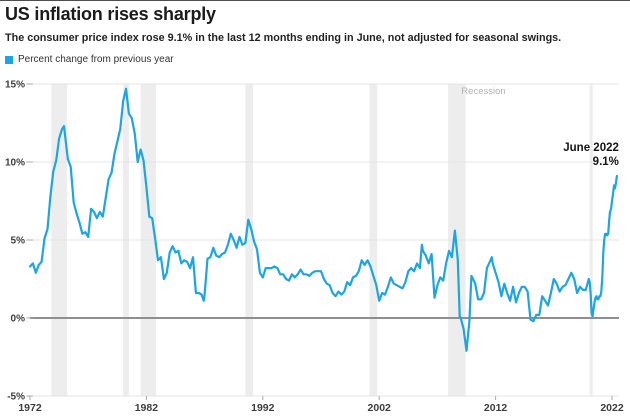  I want to click on chart-legend: Percent change from previous year, so click(89, 59).